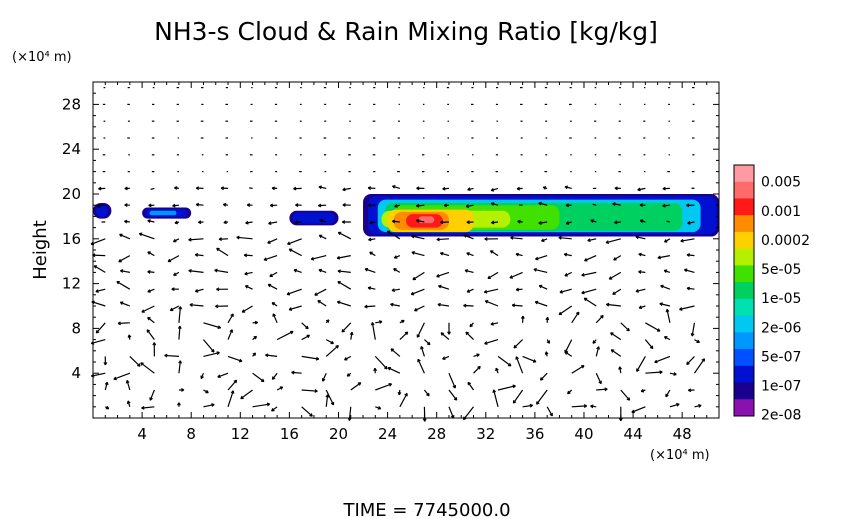  Describe the element at coordinates (781, 416) in the screenshot. I see `colorbar-label: 2e-08` at that location.